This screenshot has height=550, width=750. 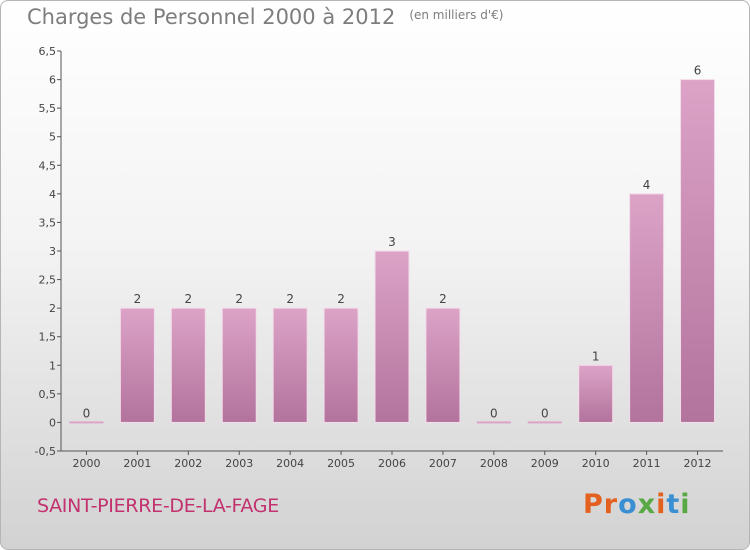 I want to click on commune-name: SAINT-PIERRE-DE-LA-FAGE, so click(x=158, y=506).